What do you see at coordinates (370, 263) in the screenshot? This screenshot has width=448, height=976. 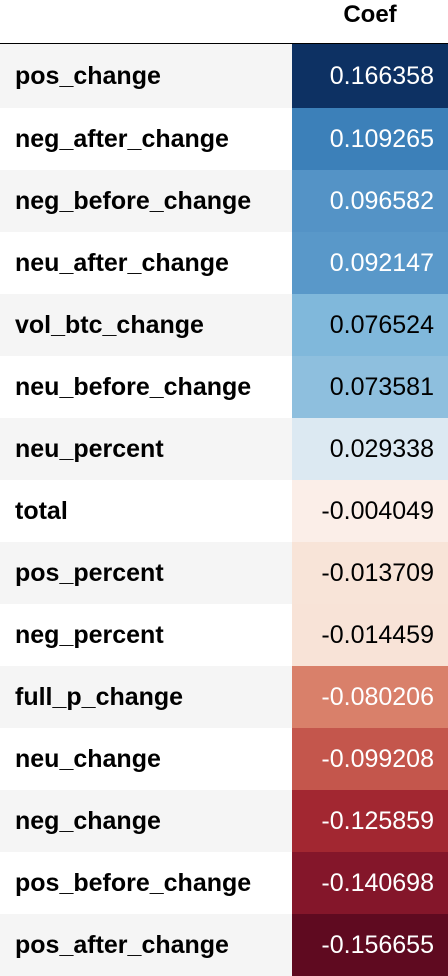 I see `coef-value: 0.092147` at bounding box center [370, 263].